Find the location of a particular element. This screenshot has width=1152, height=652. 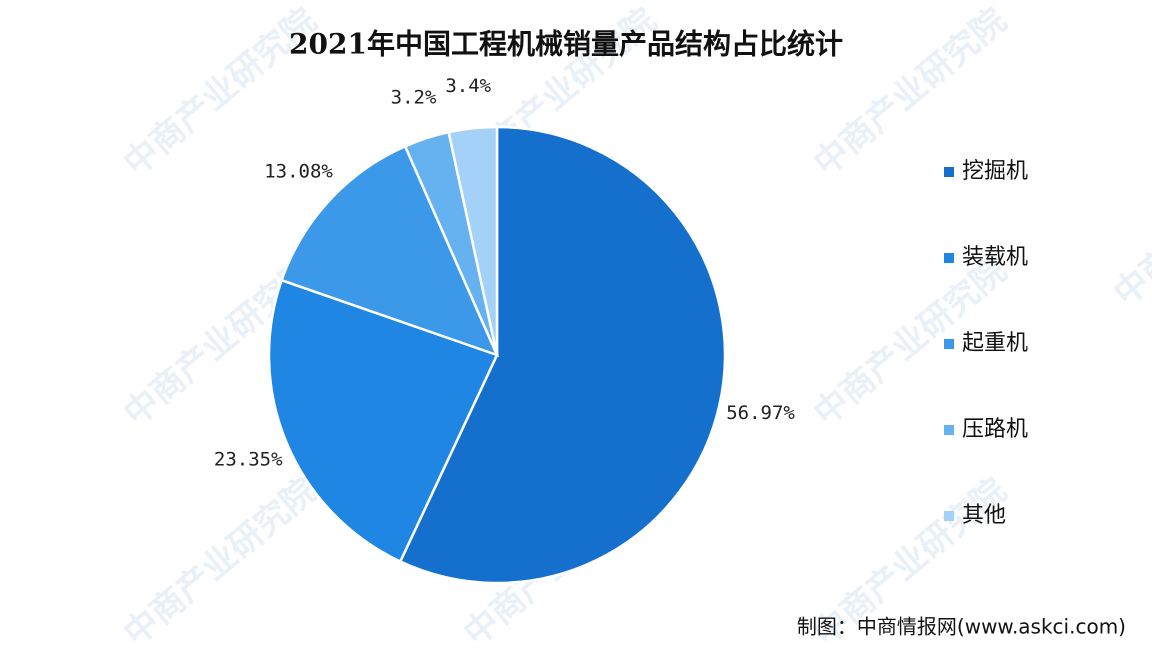

legend-label: 装载机 is located at coordinates (995, 257).